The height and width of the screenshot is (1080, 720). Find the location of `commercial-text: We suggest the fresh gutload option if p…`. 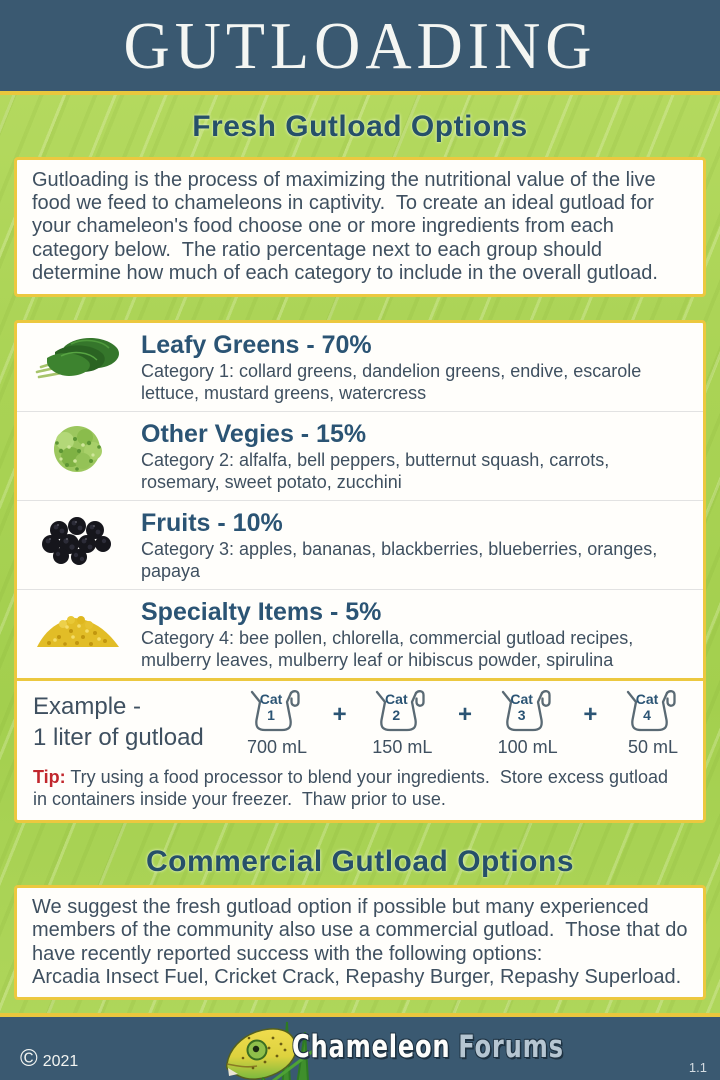

commercial-text: We suggest the fresh gutload option if p… is located at coordinates (363, 930).